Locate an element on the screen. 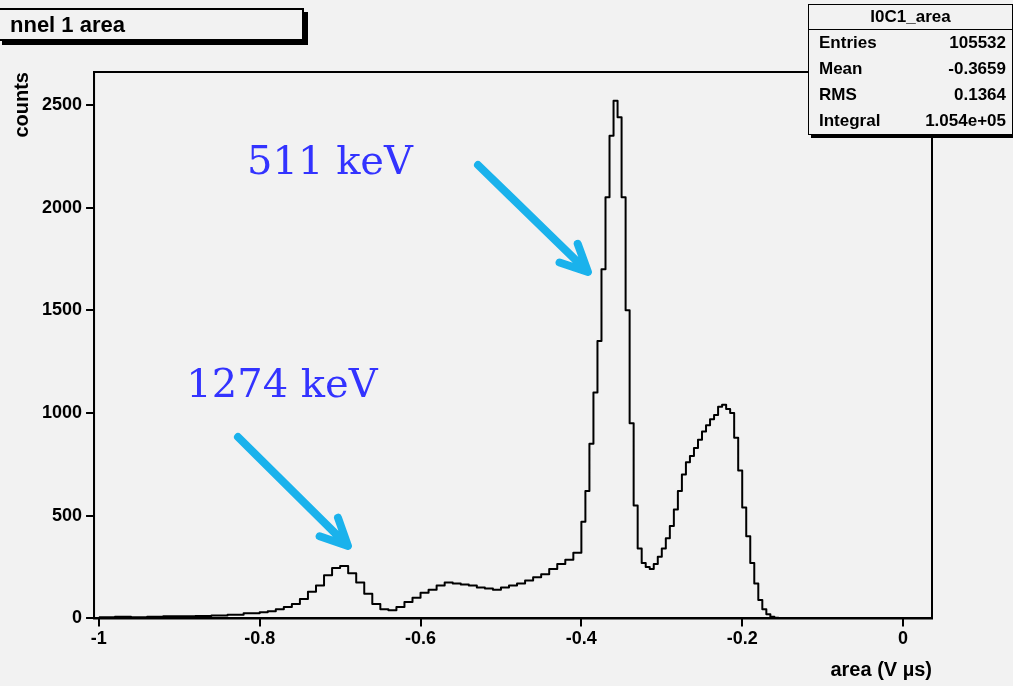 This screenshot has width=1013, height=686. y-tick-label: 500 is located at coordinates (67, 514).